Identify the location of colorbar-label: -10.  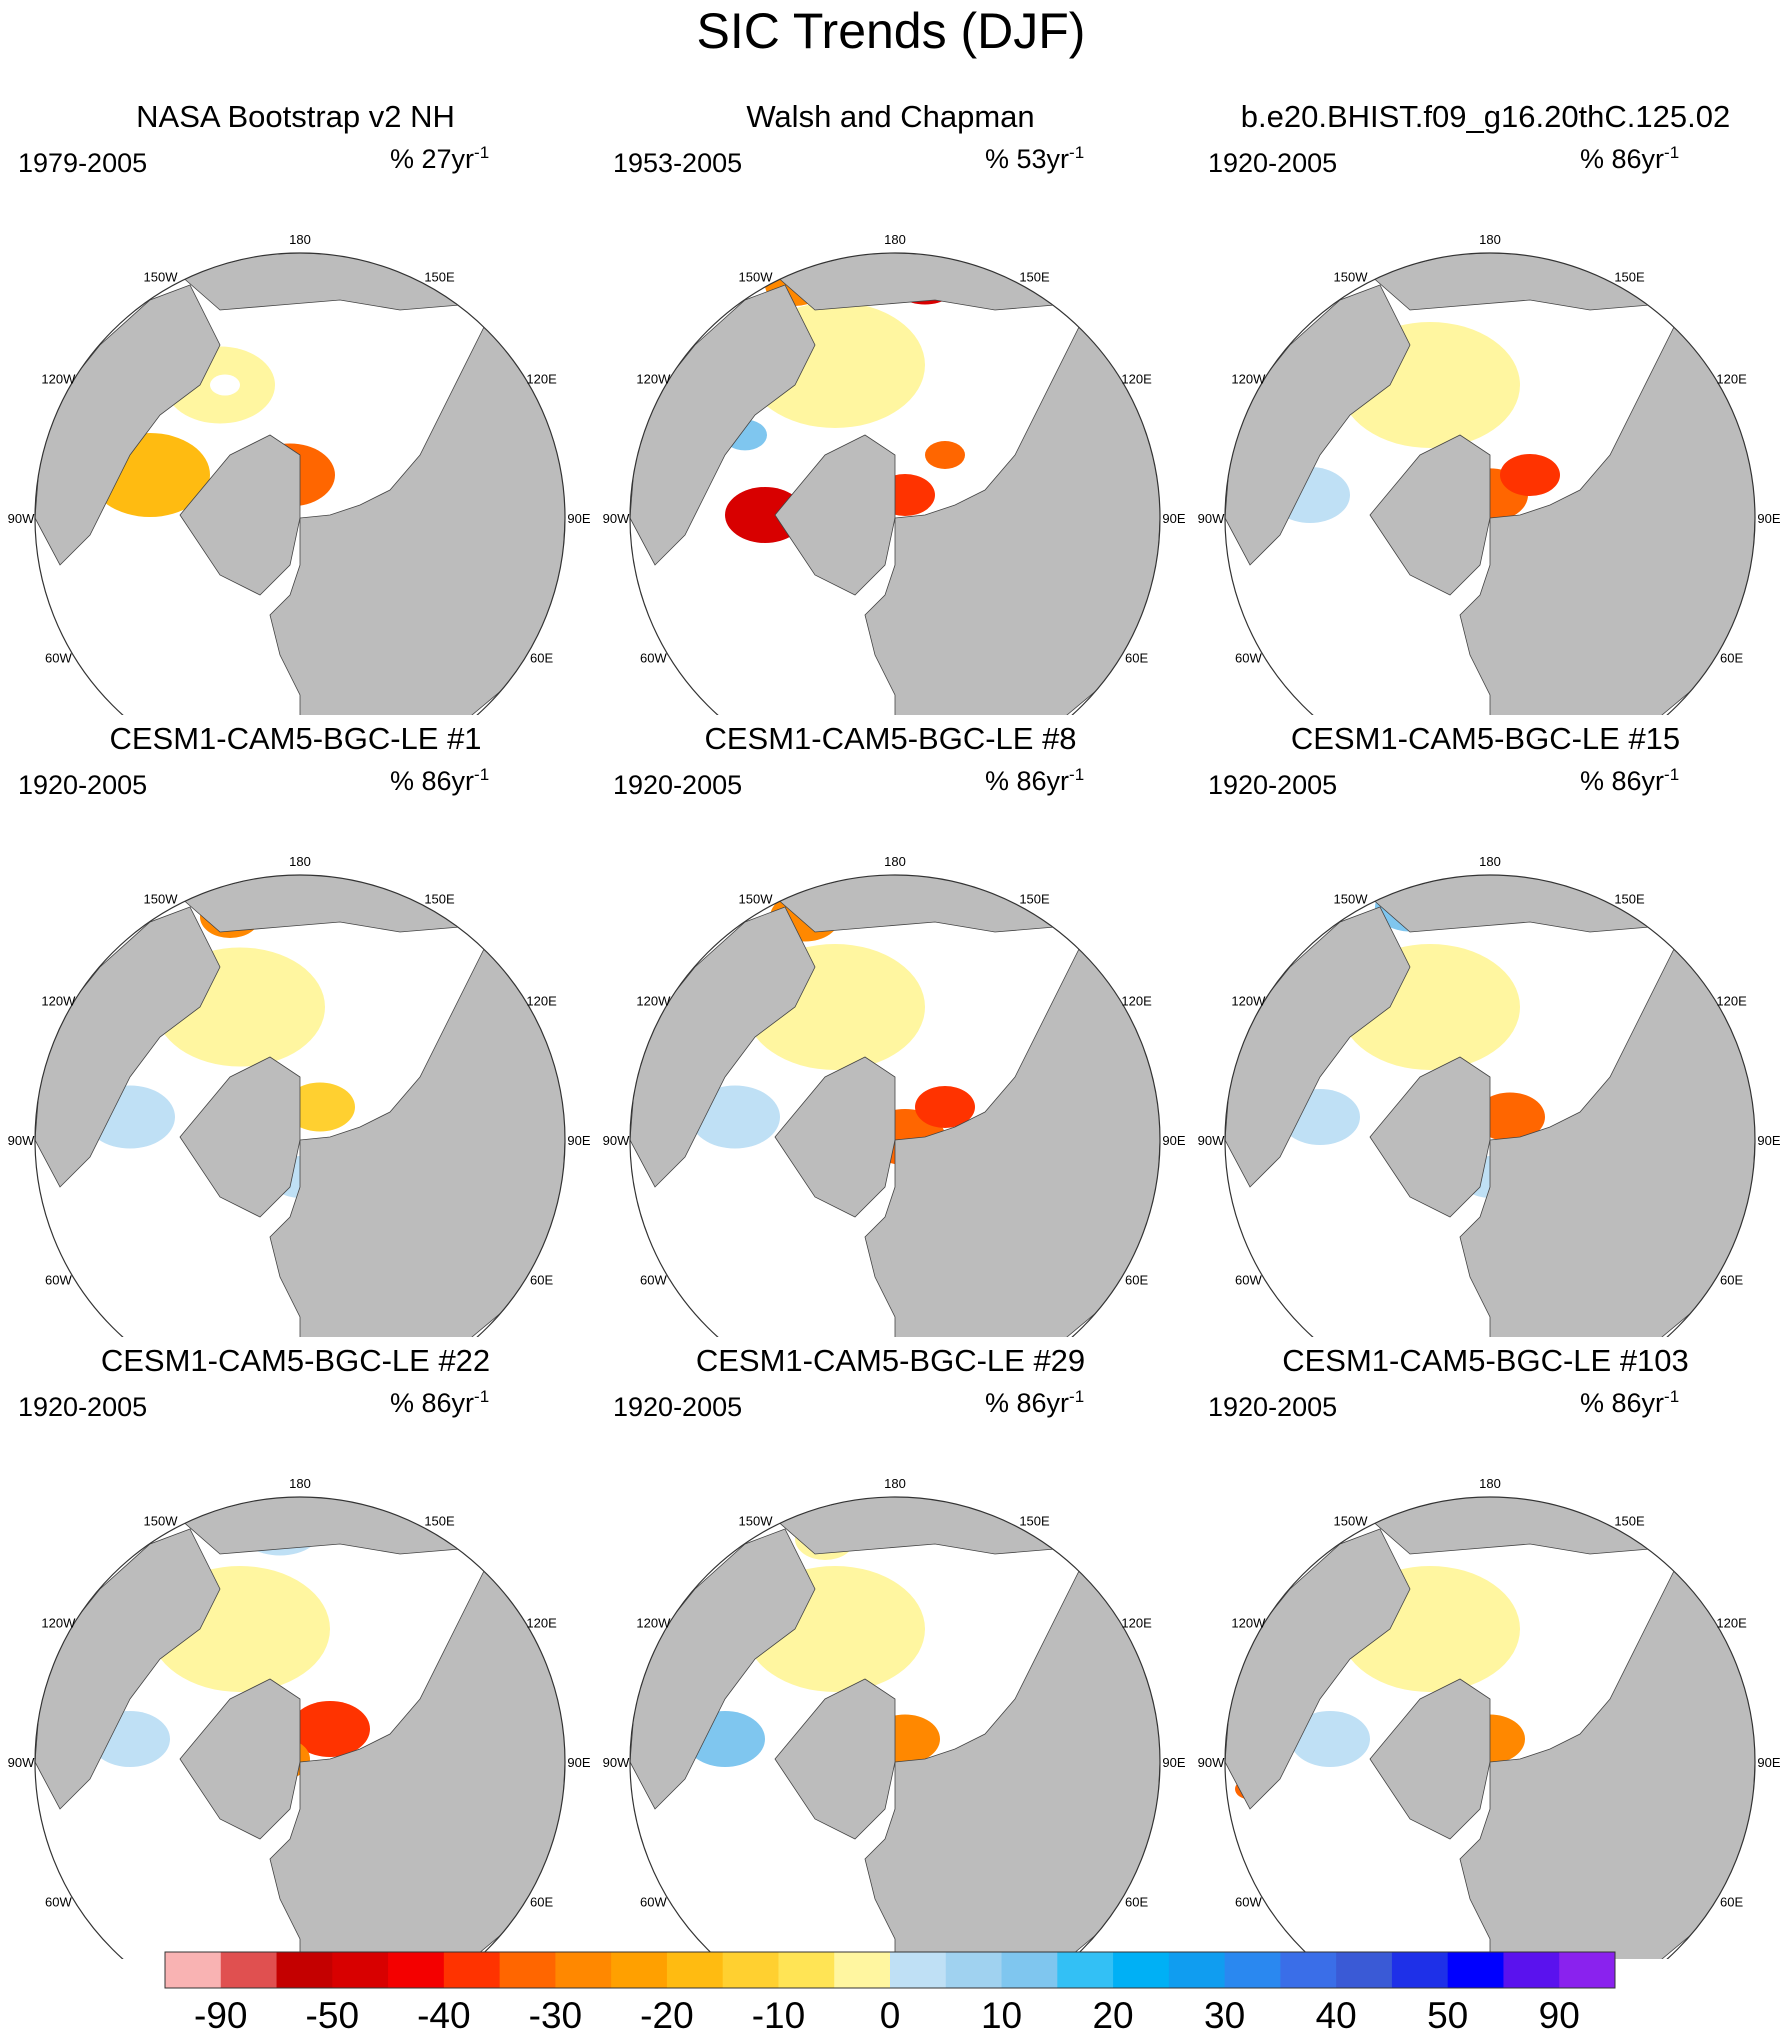
(778, 2015).